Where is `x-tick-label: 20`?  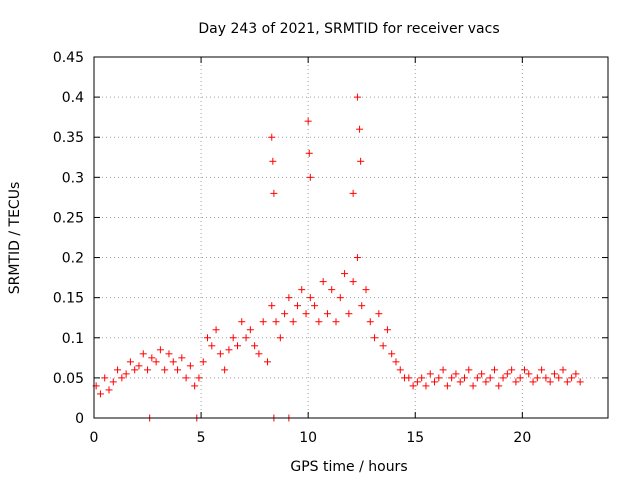 x-tick-label: 20 is located at coordinates (522, 438).